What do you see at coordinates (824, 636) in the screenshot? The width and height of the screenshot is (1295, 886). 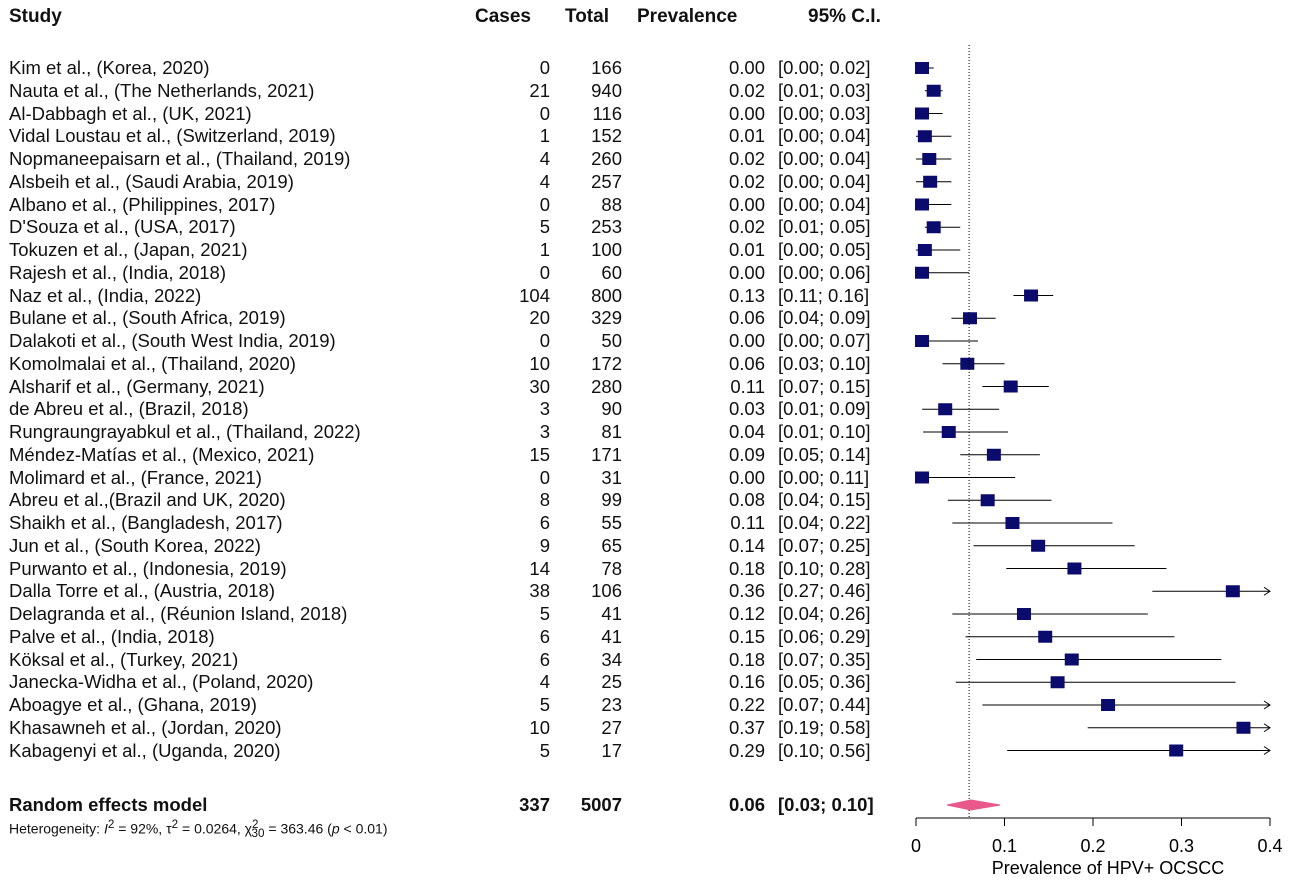 I see `study-ci: [0.06; 0.29]` at bounding box center [824, 636].